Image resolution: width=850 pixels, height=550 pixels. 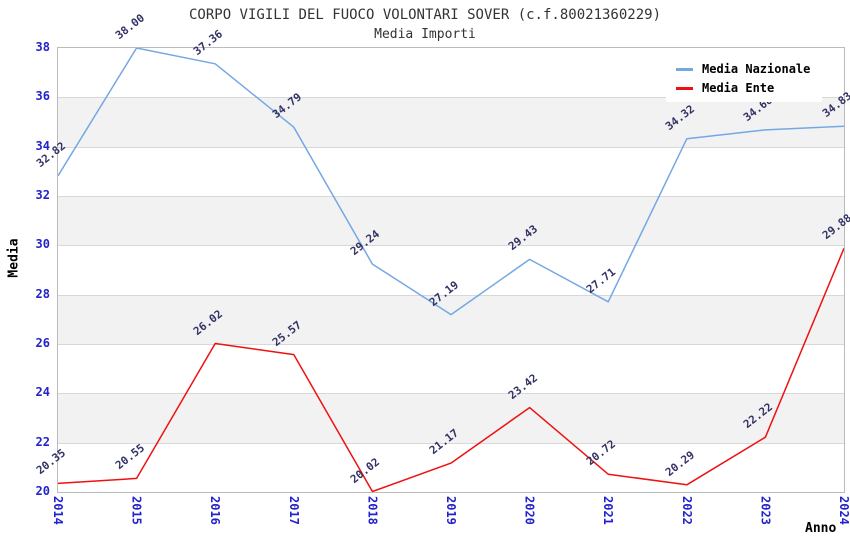 What do you see at coordinates (765, 510) in the screenshot?
I see `x-tick-label: 2023` at bounding box center [765, 510].